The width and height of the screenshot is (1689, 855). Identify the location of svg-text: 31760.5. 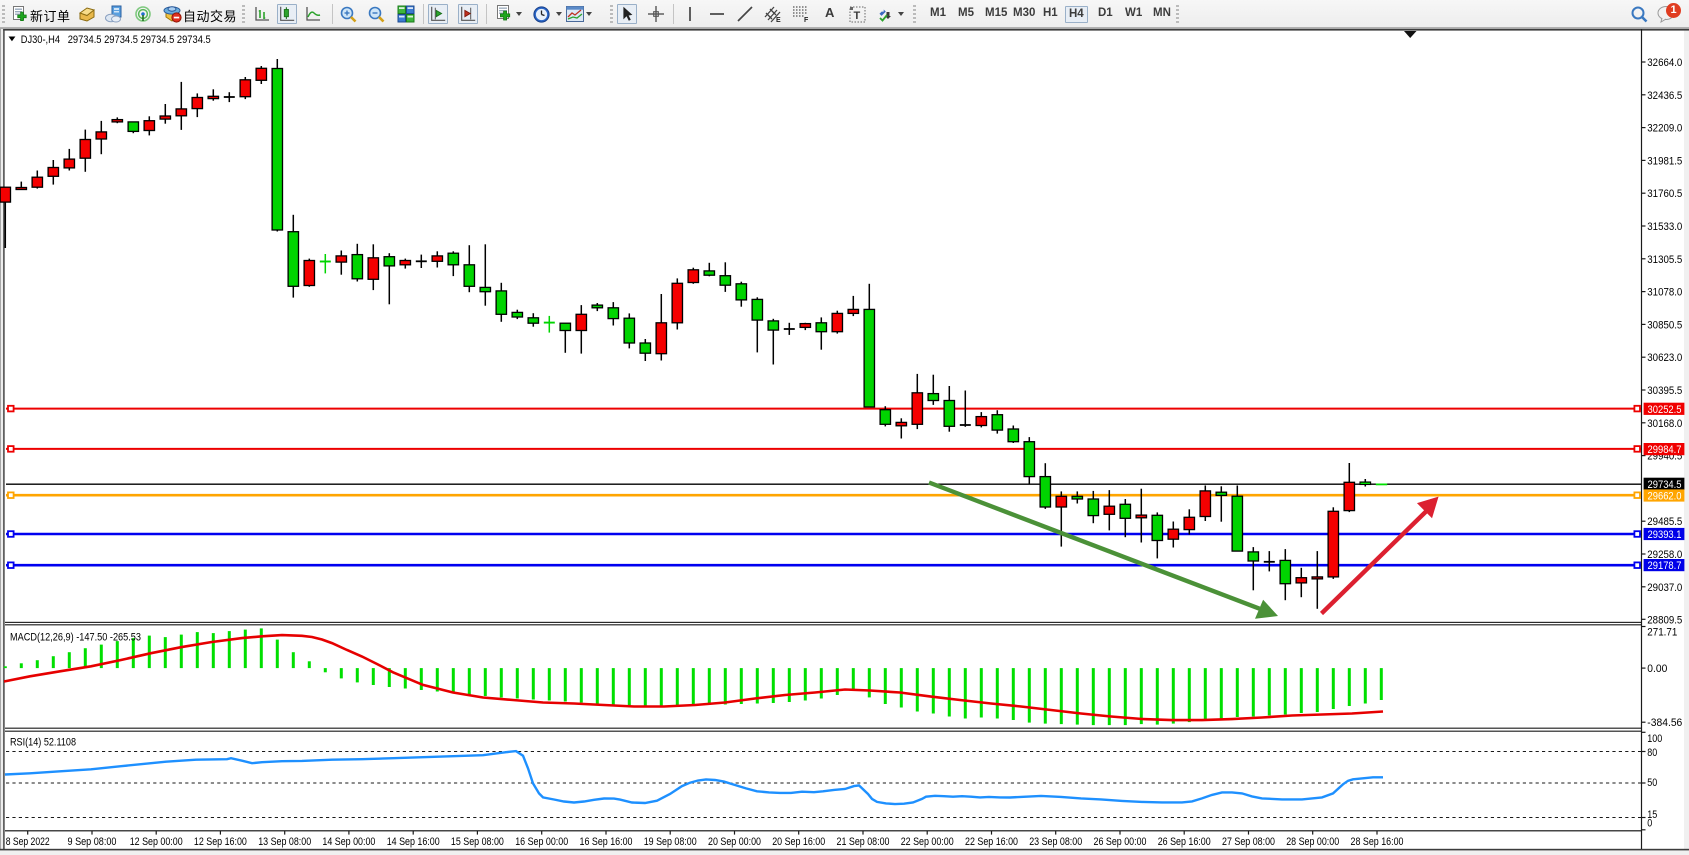
(1664, 194).